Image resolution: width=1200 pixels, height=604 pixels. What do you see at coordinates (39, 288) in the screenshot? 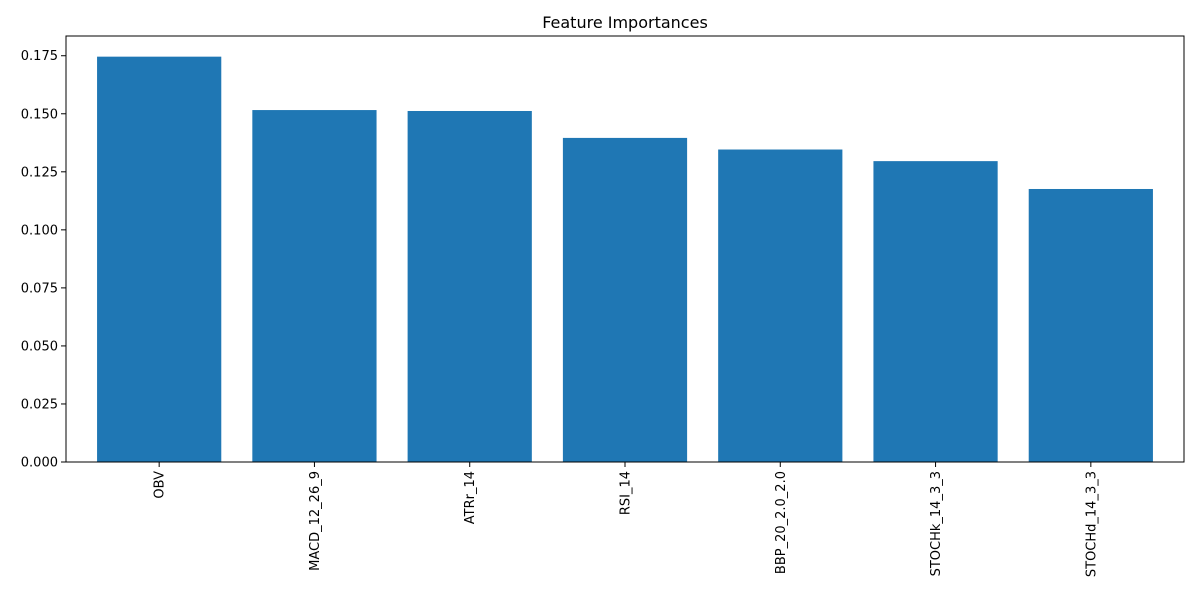
I see `y-tick-label: 0.075` at bounding box center [39, 288].